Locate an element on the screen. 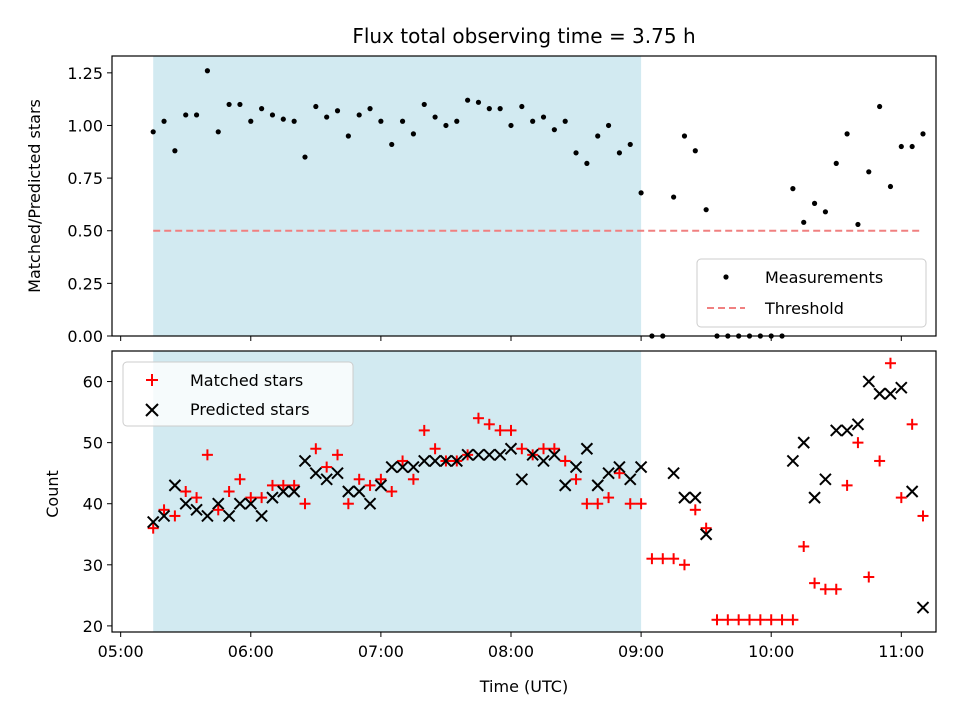 The width and height of the screenshot is (960, 720). bottom-y-ticks: 20 30 40 50 60 is located at coordinates (97, 504).